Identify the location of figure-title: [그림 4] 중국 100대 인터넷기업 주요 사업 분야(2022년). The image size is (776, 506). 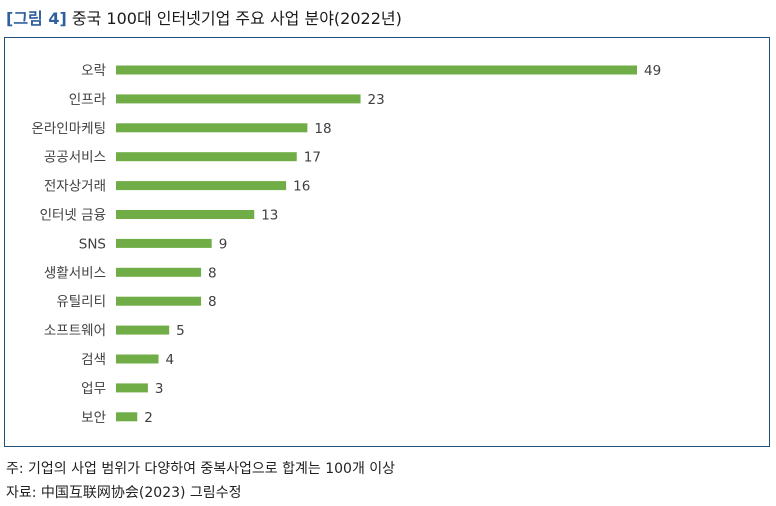
(204, 17).